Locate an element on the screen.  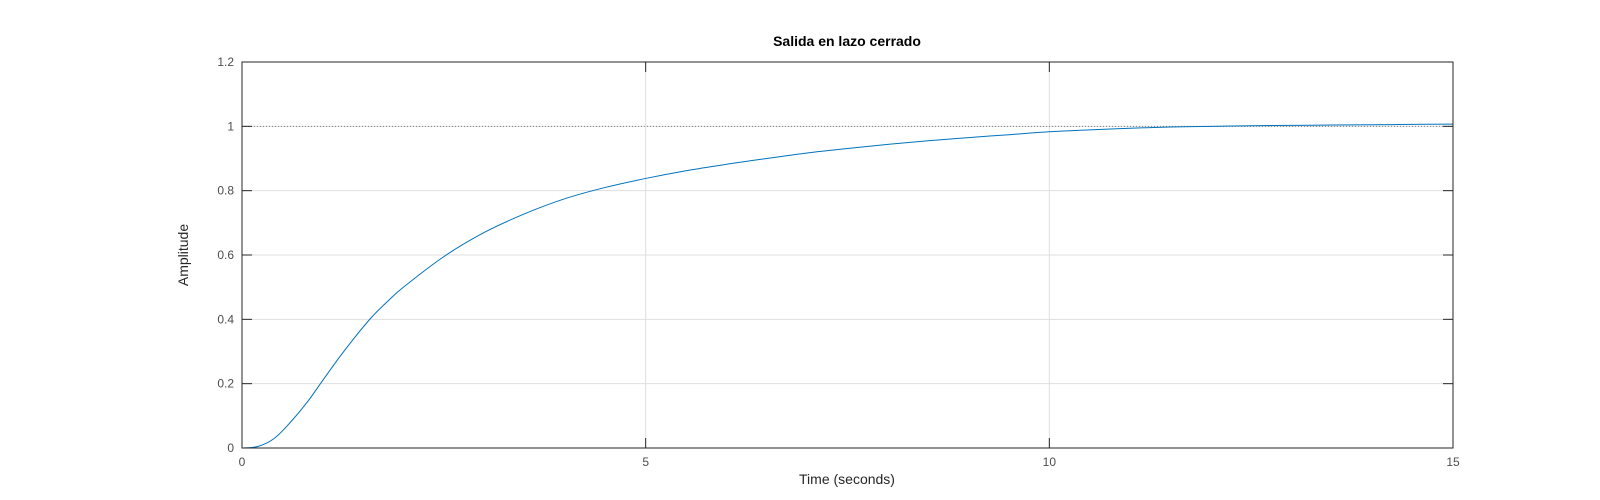
x-axis-label: Time (seconds) is located at coordinates (847, 479).